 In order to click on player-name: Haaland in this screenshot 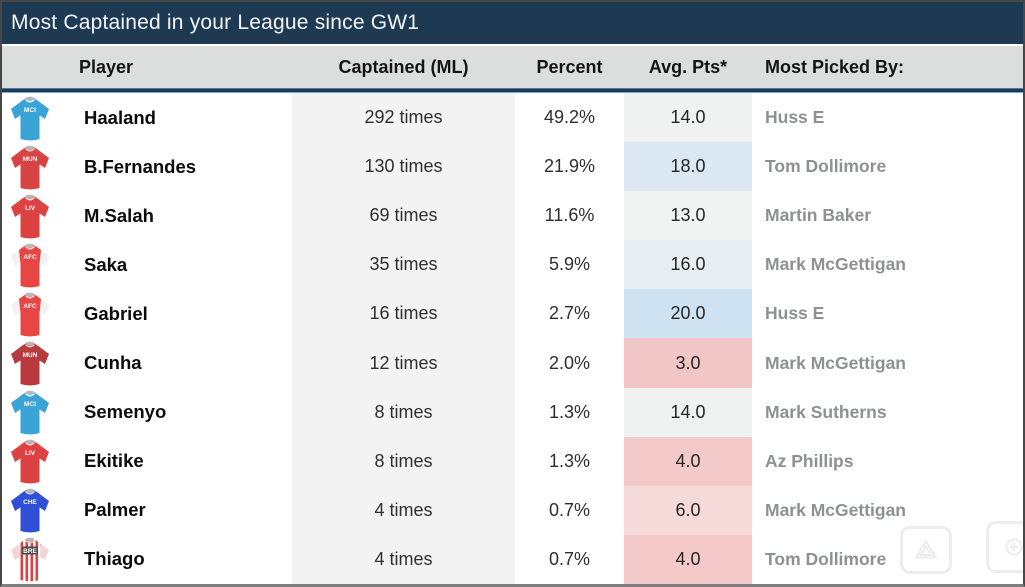, I will do `click(120, 117)`.